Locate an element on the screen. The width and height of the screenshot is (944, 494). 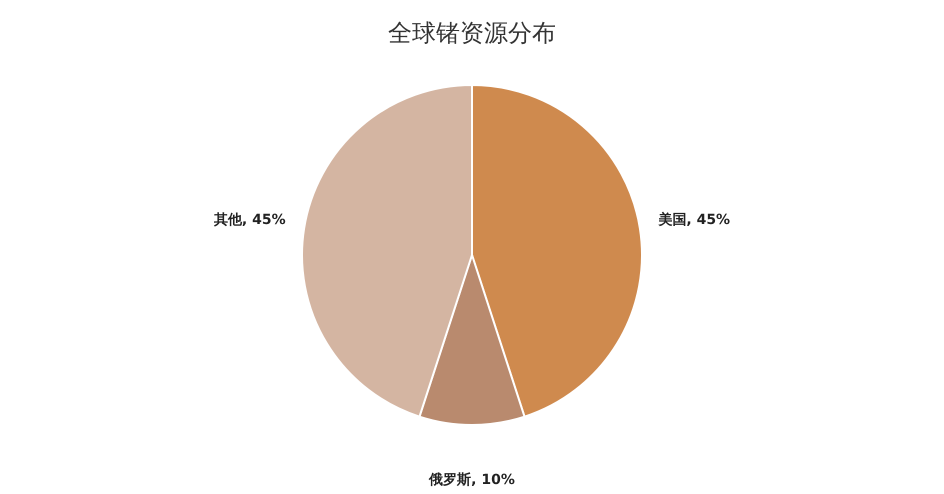
slice-label: 其他, 45% is located at coordinates (249, 220).